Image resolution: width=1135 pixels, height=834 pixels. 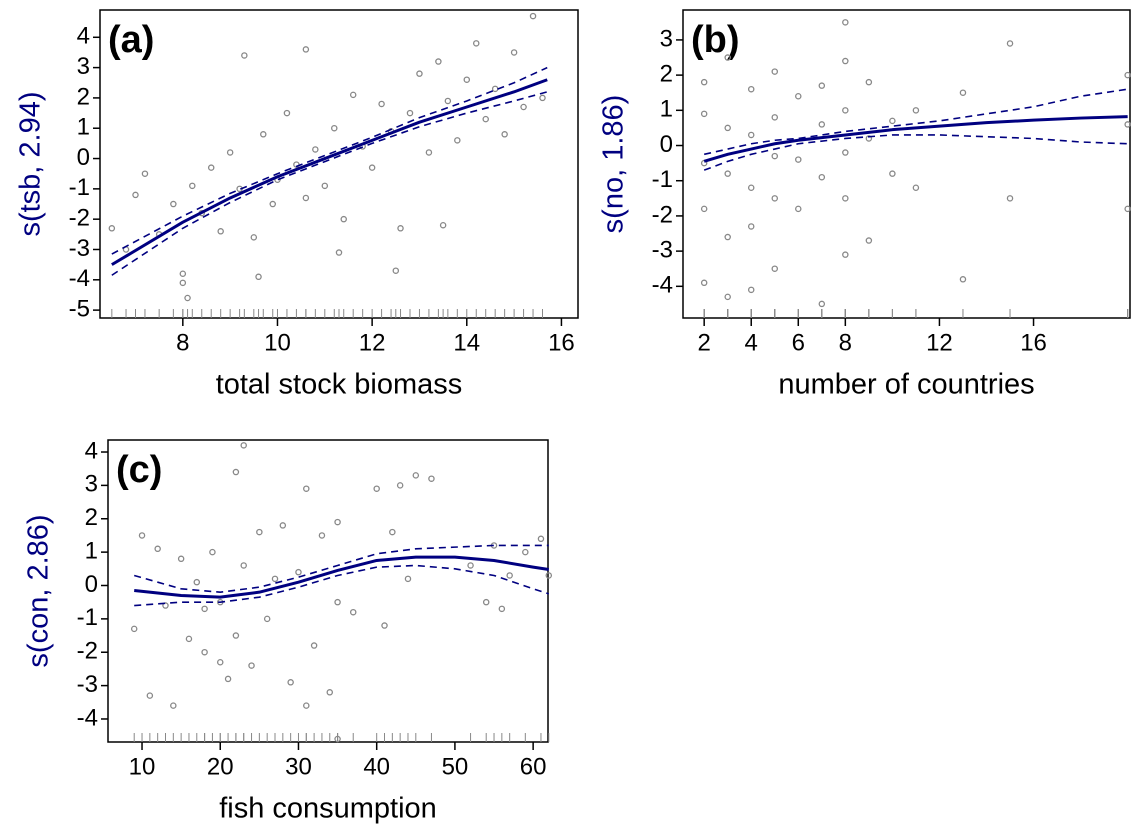 What do you see at coordinates (31, 163) in the screenshot?
I see `y-axis-label: s(tsb, 2.94)` at bounding box center [31, 163].